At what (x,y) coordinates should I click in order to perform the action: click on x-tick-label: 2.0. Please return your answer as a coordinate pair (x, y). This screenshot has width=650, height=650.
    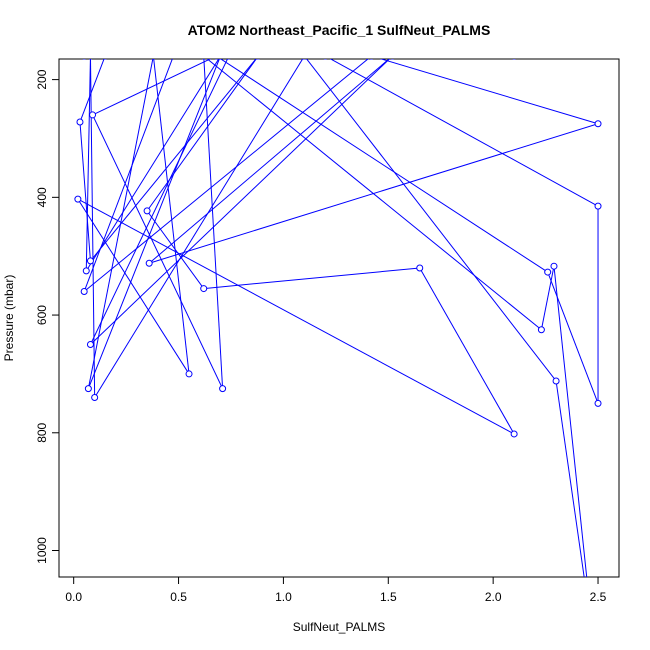
    Looking at the image, I should click on (493, 597).